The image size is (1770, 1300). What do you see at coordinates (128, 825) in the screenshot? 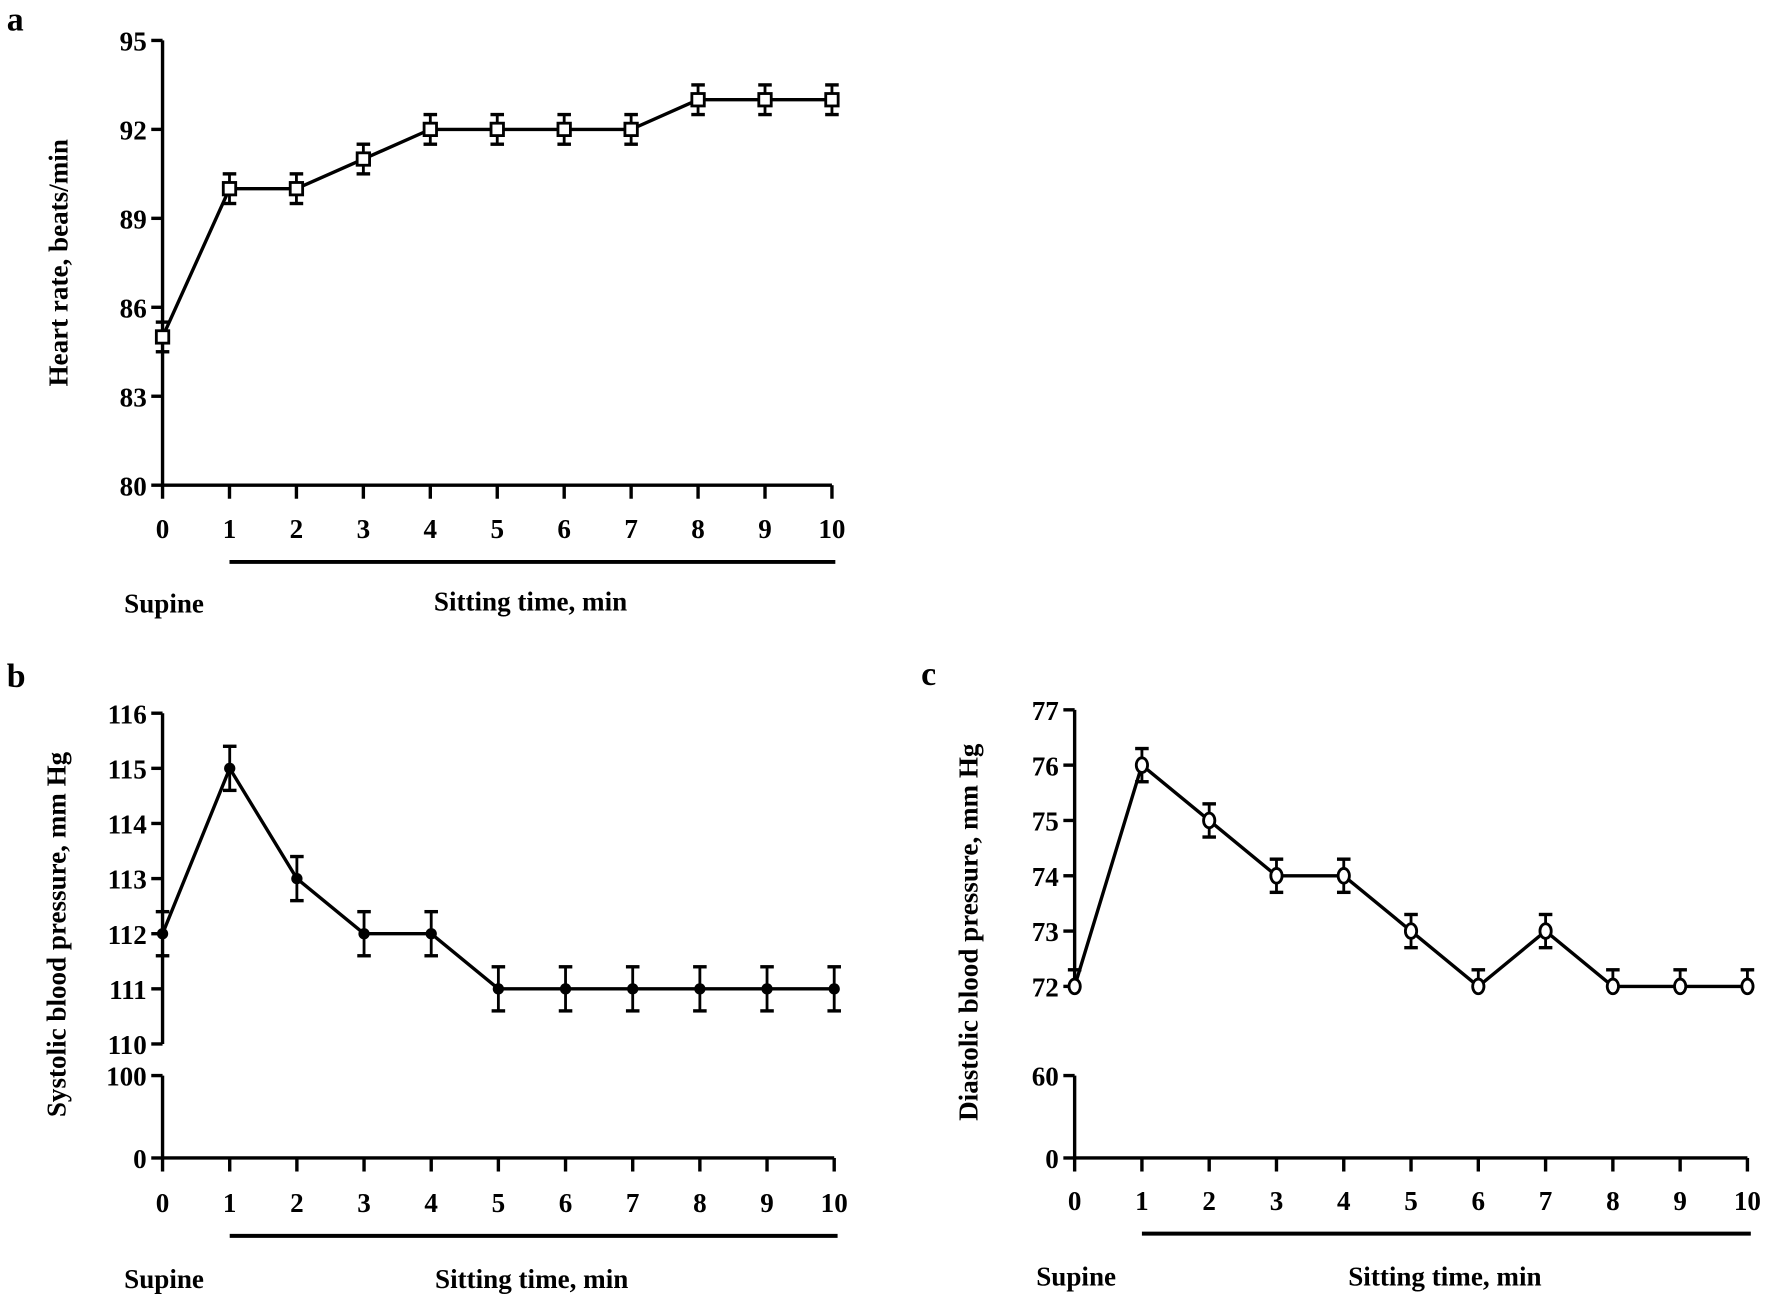
I see `y-tick-label-b: 114` at bounding box center [128, 825].